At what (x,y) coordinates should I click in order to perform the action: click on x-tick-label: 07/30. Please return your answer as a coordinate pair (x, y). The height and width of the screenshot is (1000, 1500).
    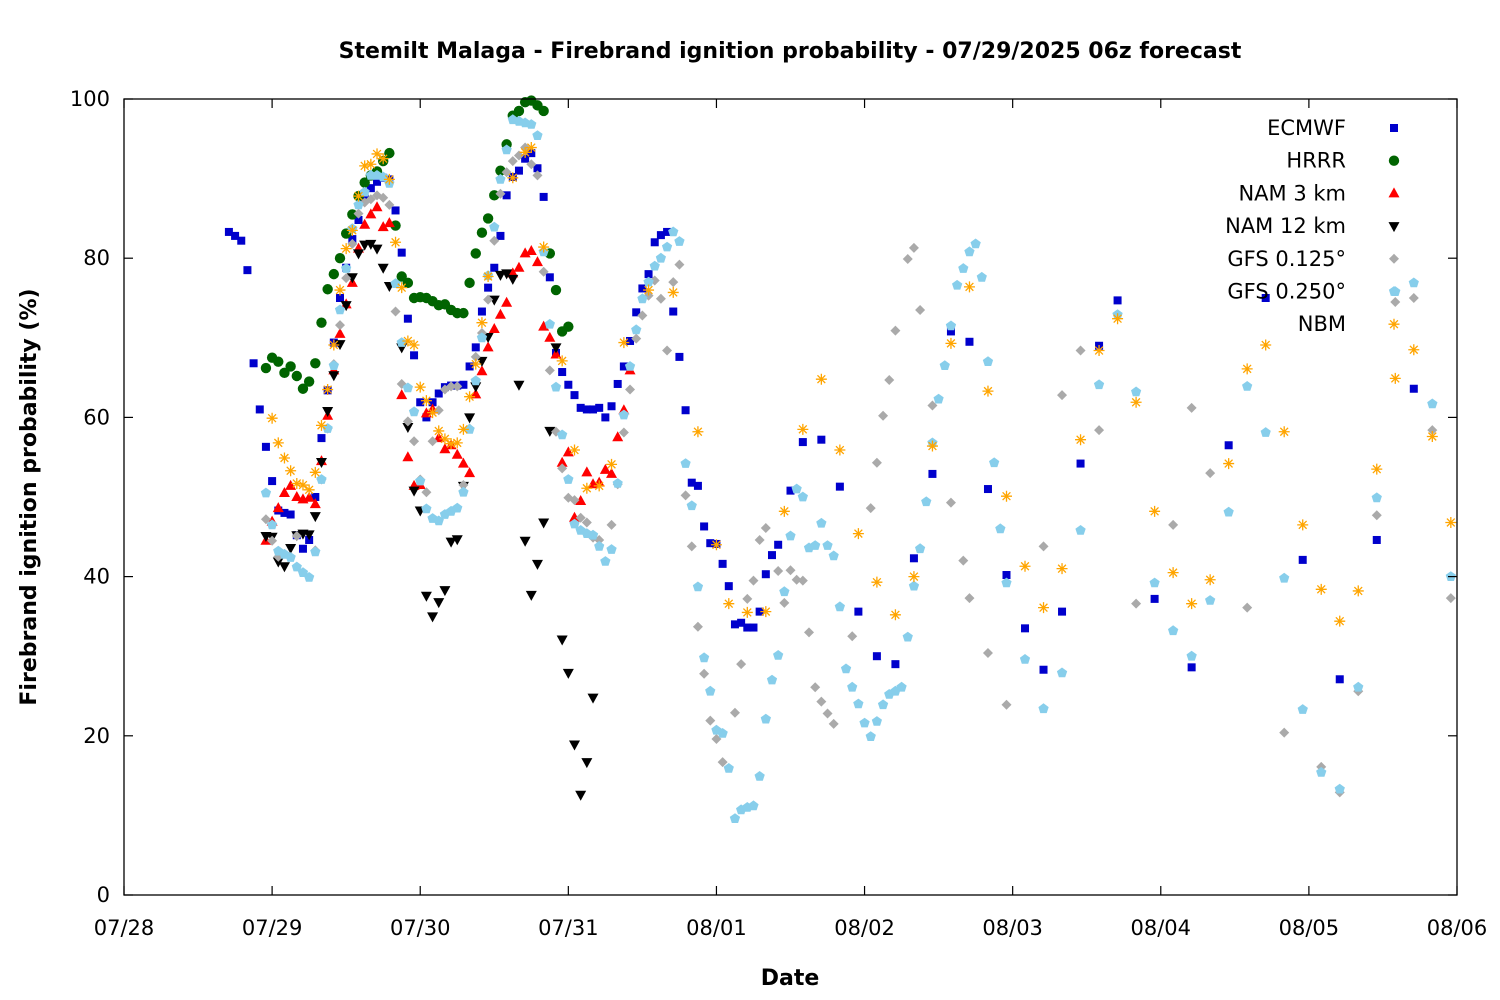
    Looking at the image, I should click on (420, 928).